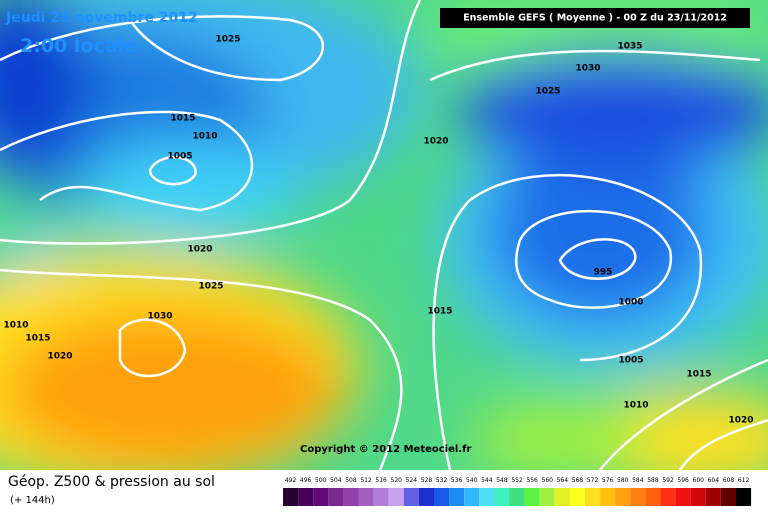 The width and height of the screenshot is (768, 512). What do you see at coordinates (630, 303) in the screenshot?
I see `isobar-label: 1000` at bounding box center [630, 303].